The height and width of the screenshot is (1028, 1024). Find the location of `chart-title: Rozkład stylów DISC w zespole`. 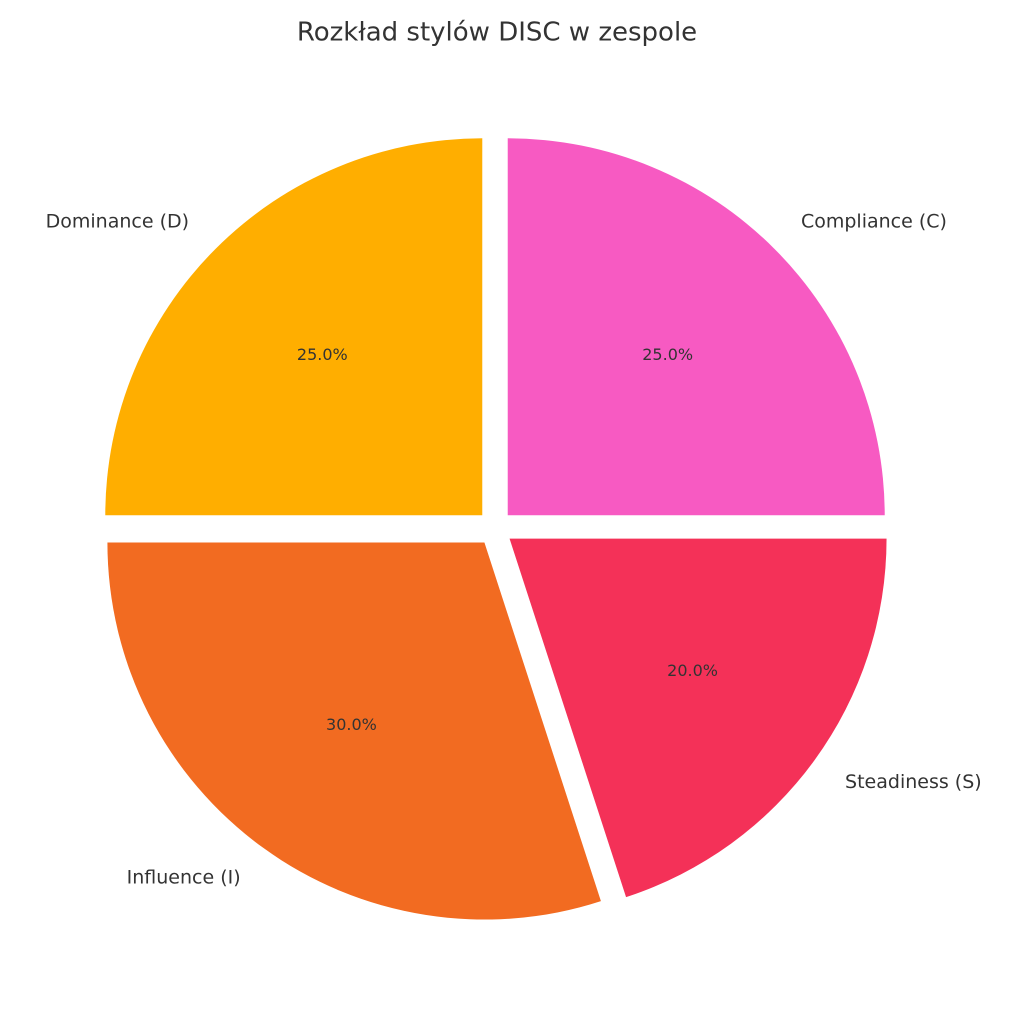

chart-title: Rozkład stylów DISC w zespole is located at coordinates (497, 33).